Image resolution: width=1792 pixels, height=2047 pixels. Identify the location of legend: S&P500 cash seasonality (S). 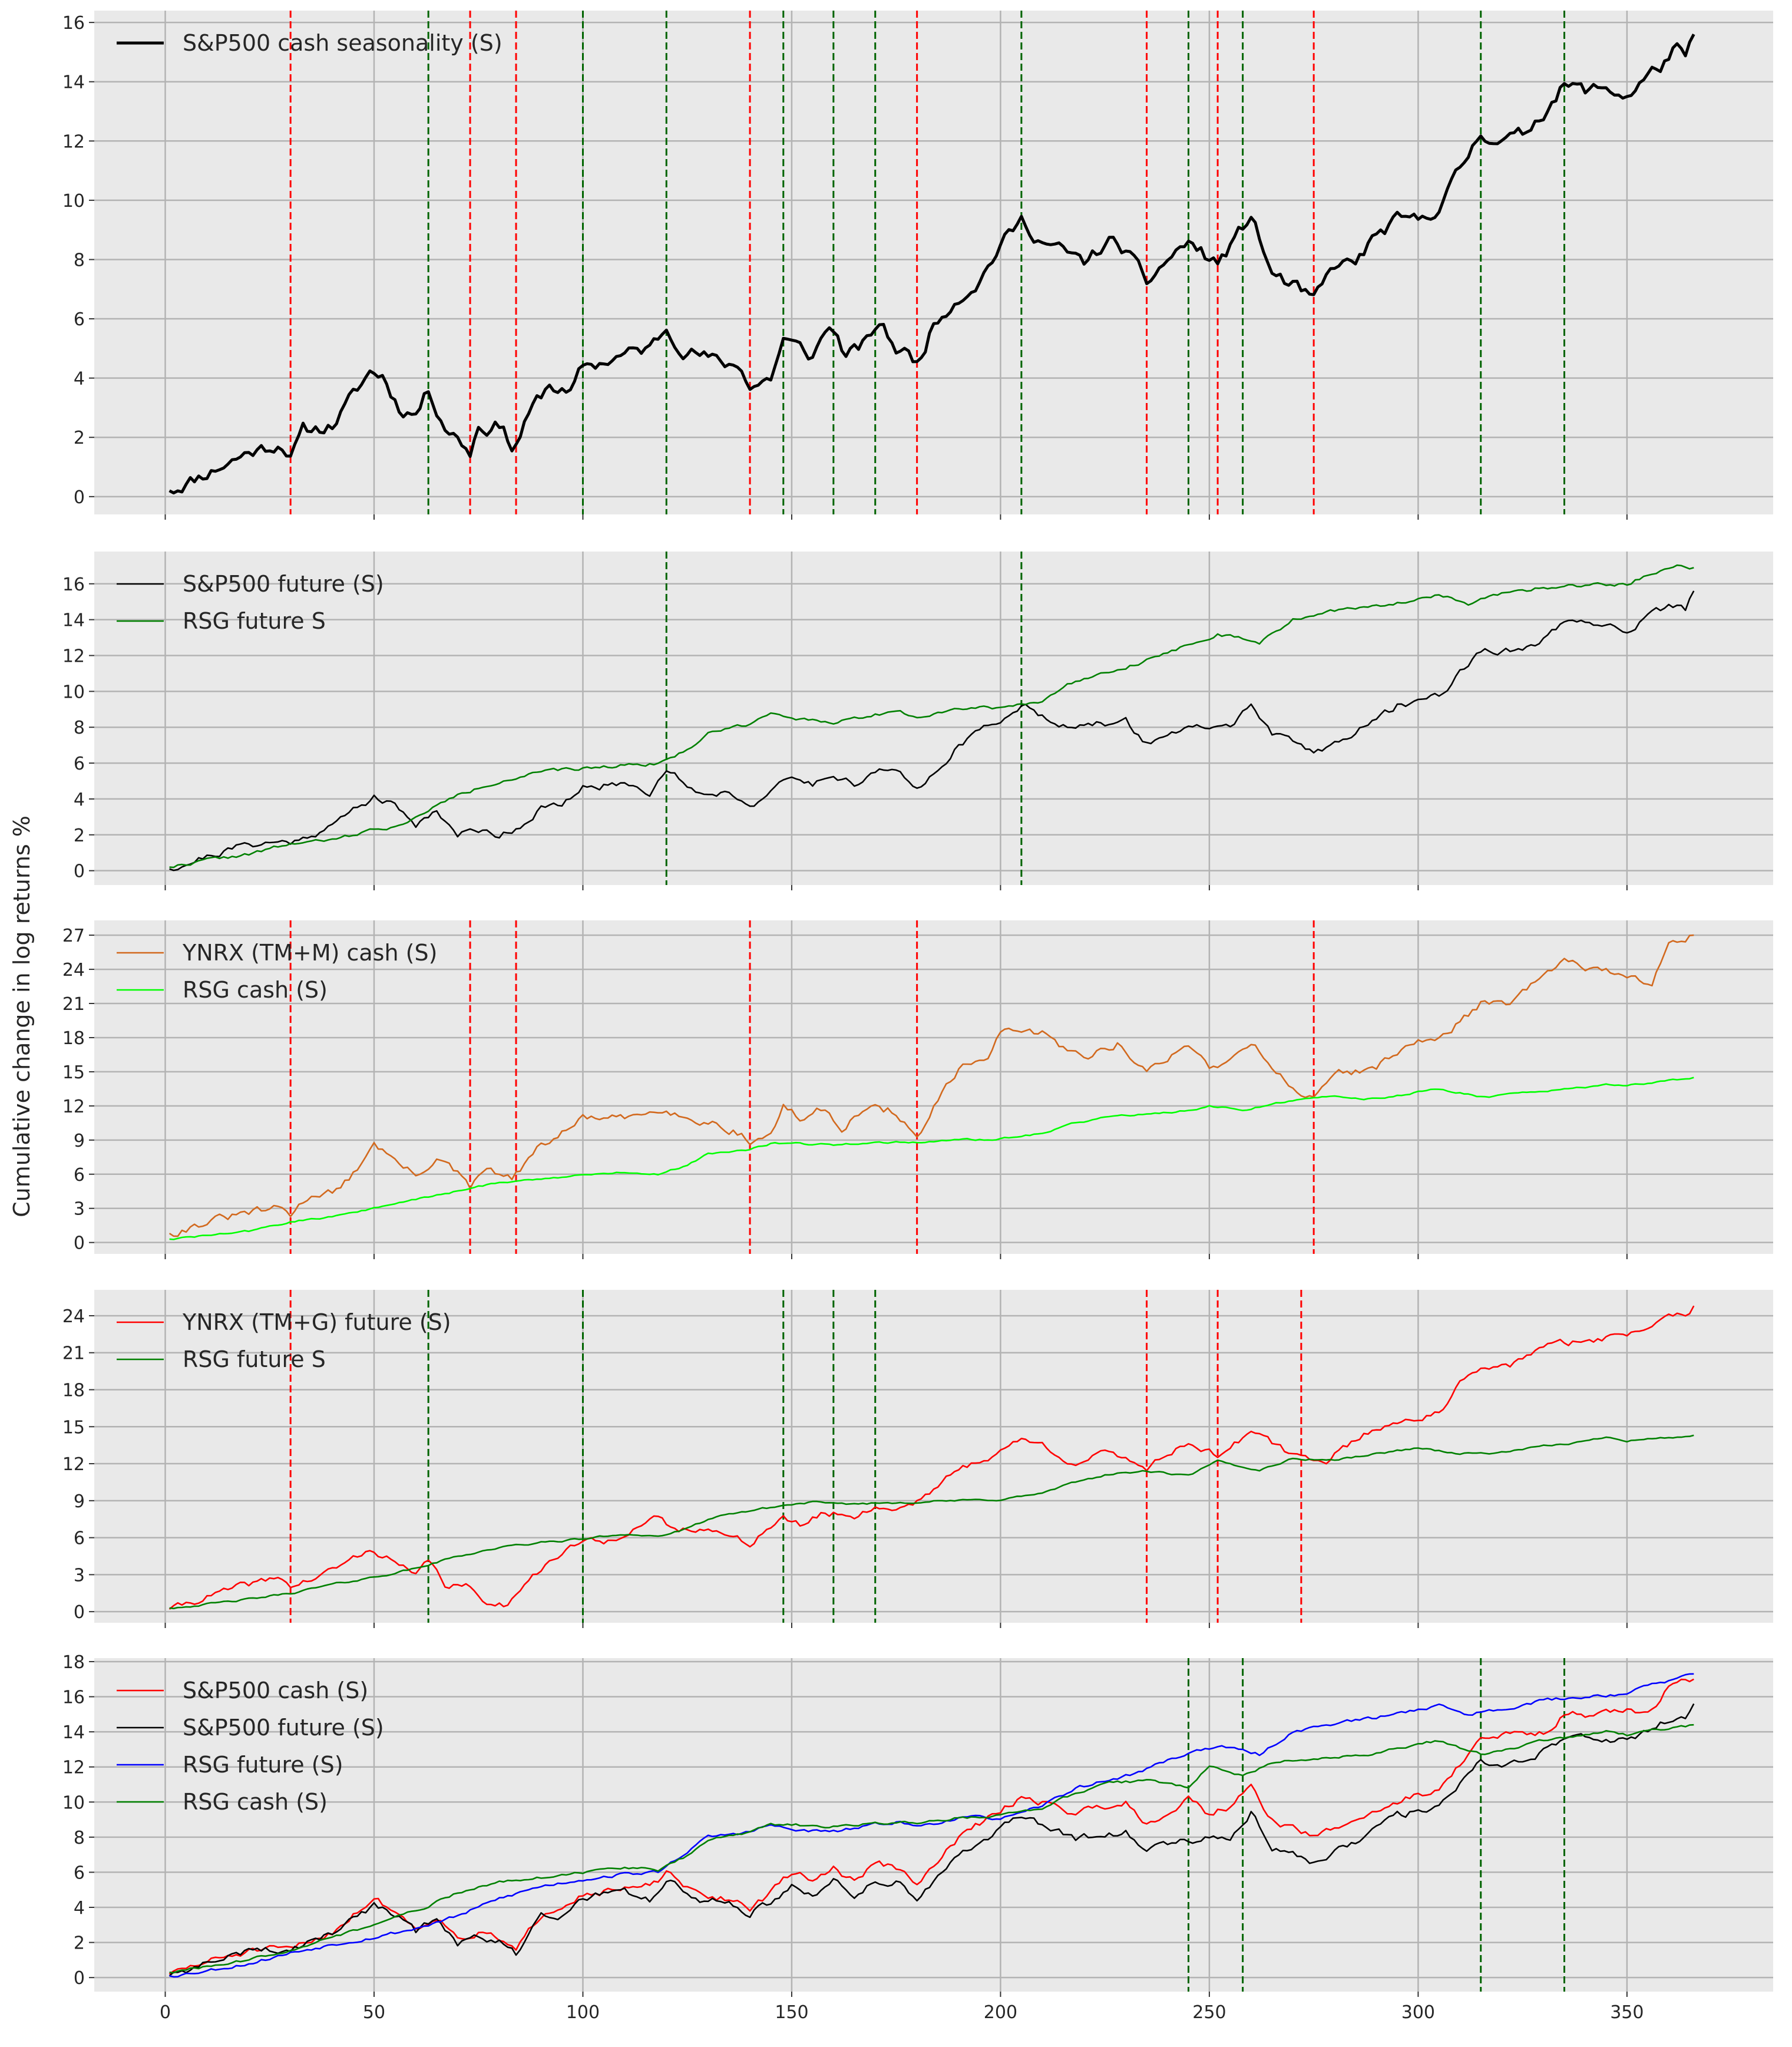
(309, 43).